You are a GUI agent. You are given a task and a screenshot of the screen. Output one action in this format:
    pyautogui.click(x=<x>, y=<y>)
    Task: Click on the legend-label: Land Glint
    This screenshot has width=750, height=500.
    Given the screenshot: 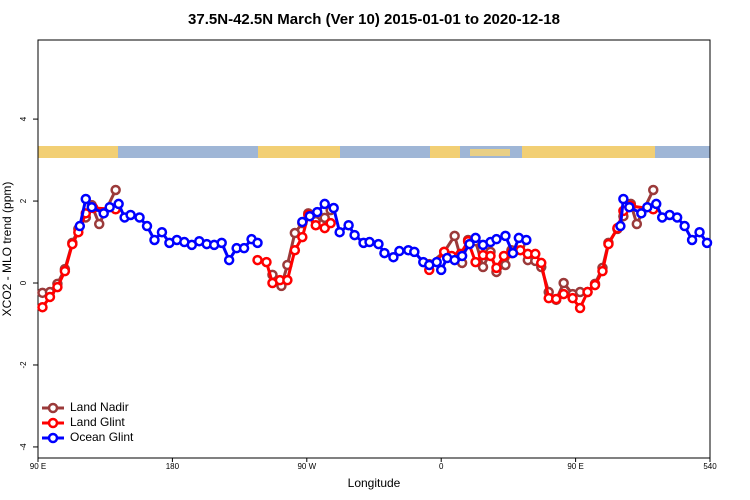 What is the action you would take?
    pyautogui.click(x=97, y=422)
    